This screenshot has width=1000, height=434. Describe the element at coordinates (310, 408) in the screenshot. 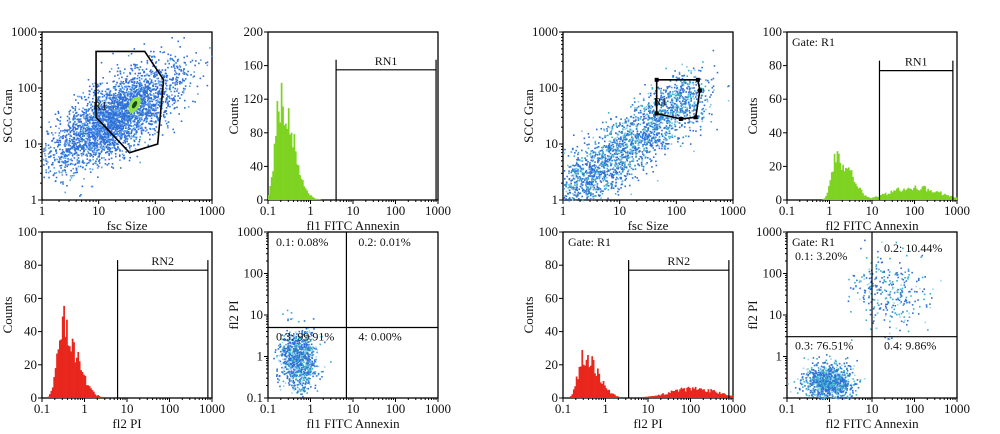

I see `x-tick-label: 1` at that location.